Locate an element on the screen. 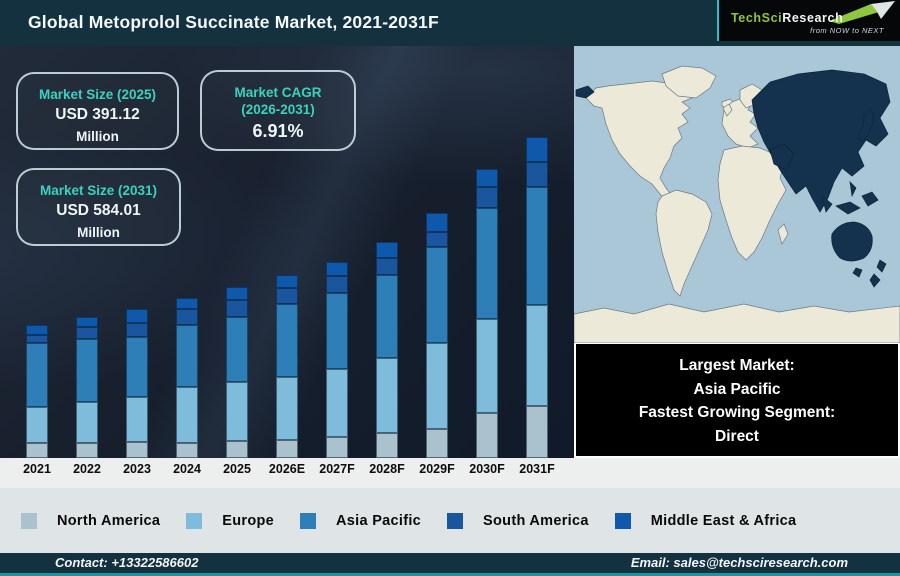 The image size is (900, 576). legend-item-middle-east-africa: Middle East & Africa is located at coordinates (705, 520).